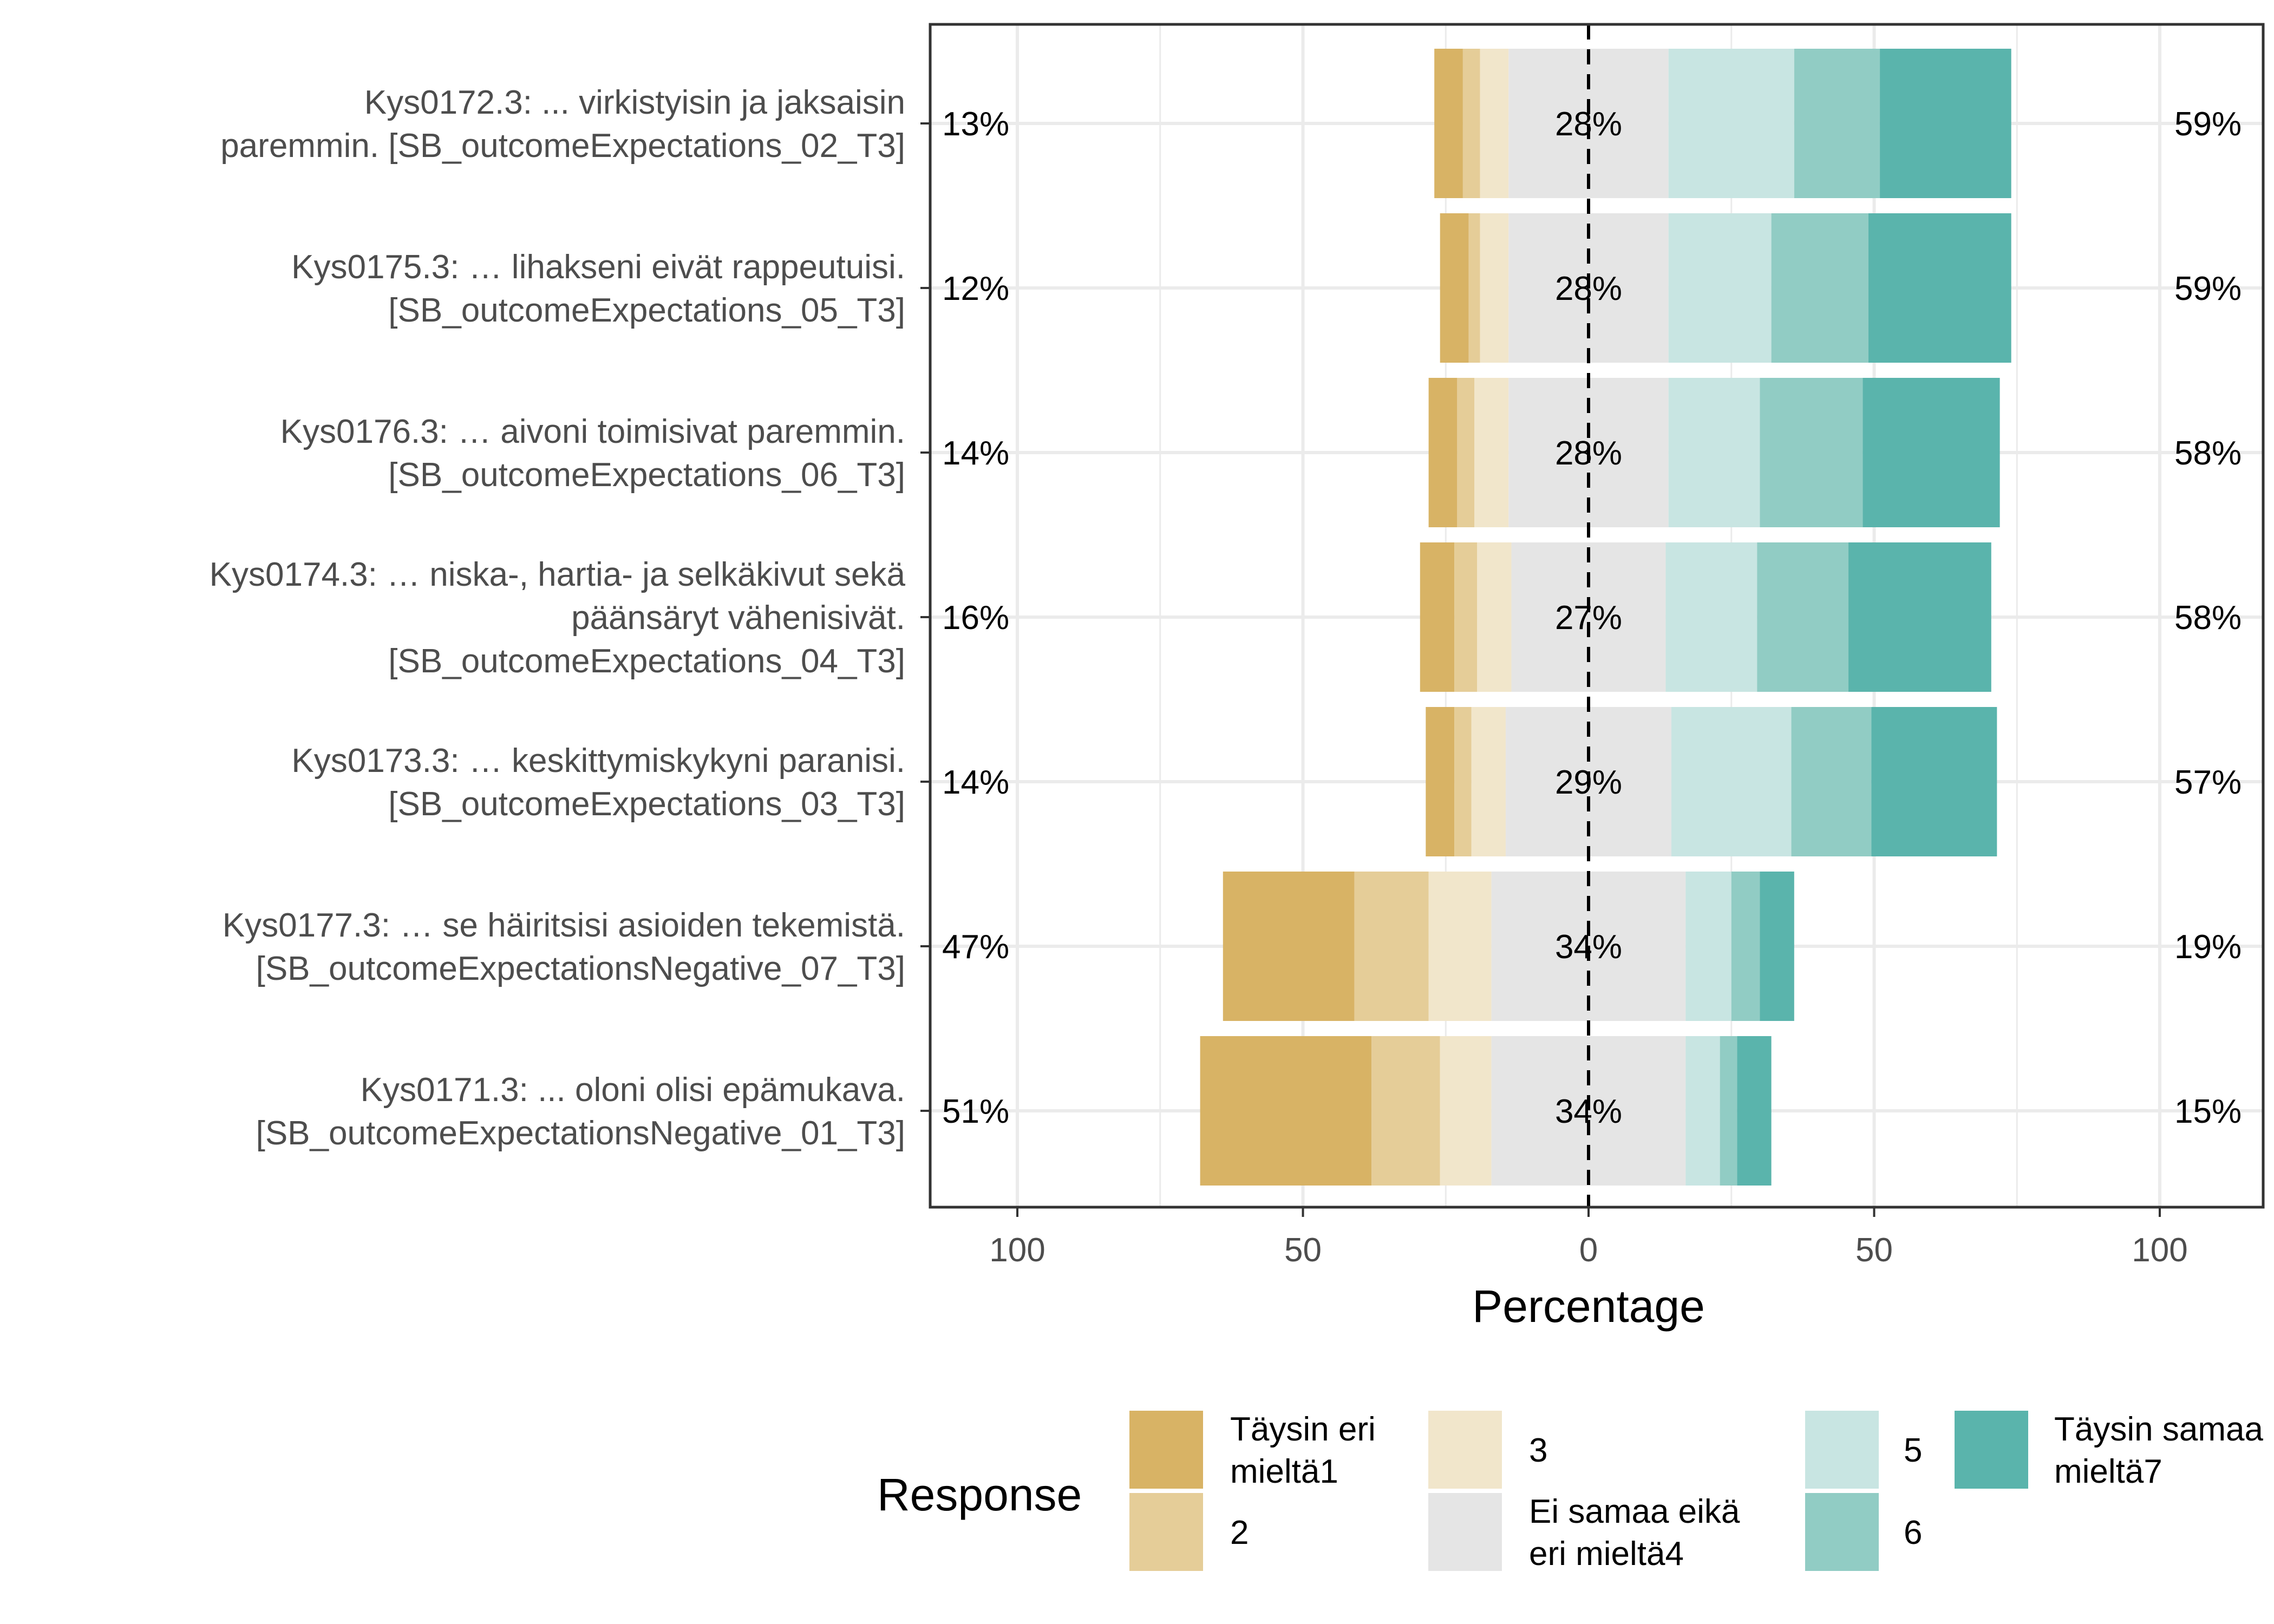  What do you see at coordinates (2208, 947) in the screenshot?
I see `high-percent-label: 19%` at bounding box center [2208, 947].